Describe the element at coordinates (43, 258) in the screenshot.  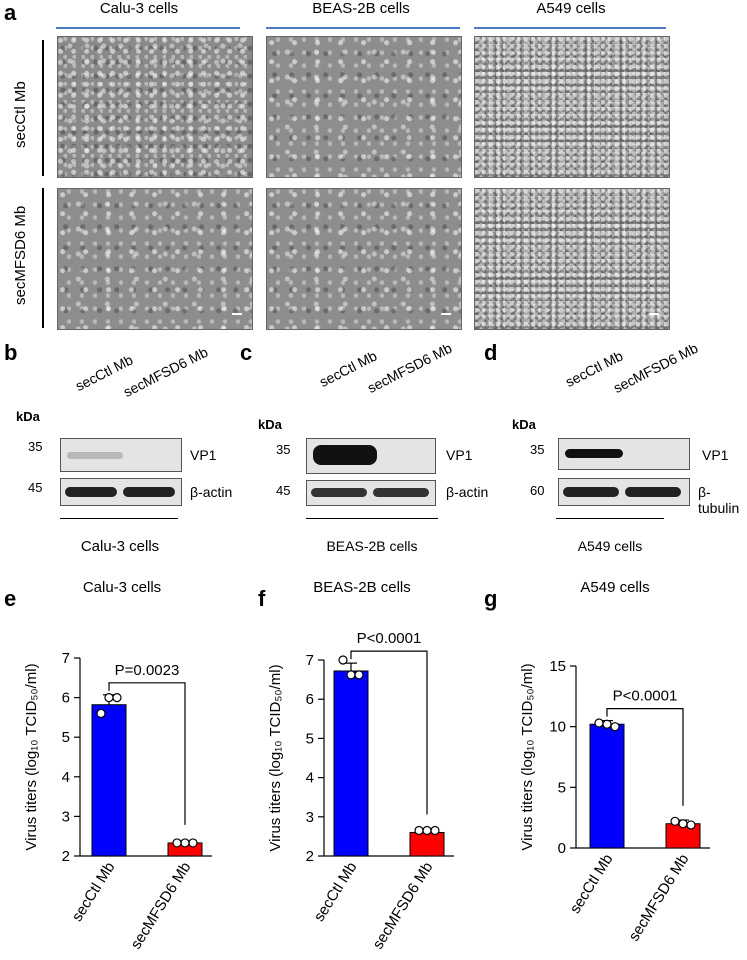
I see `row-bracket-secmfsd6` at that location.